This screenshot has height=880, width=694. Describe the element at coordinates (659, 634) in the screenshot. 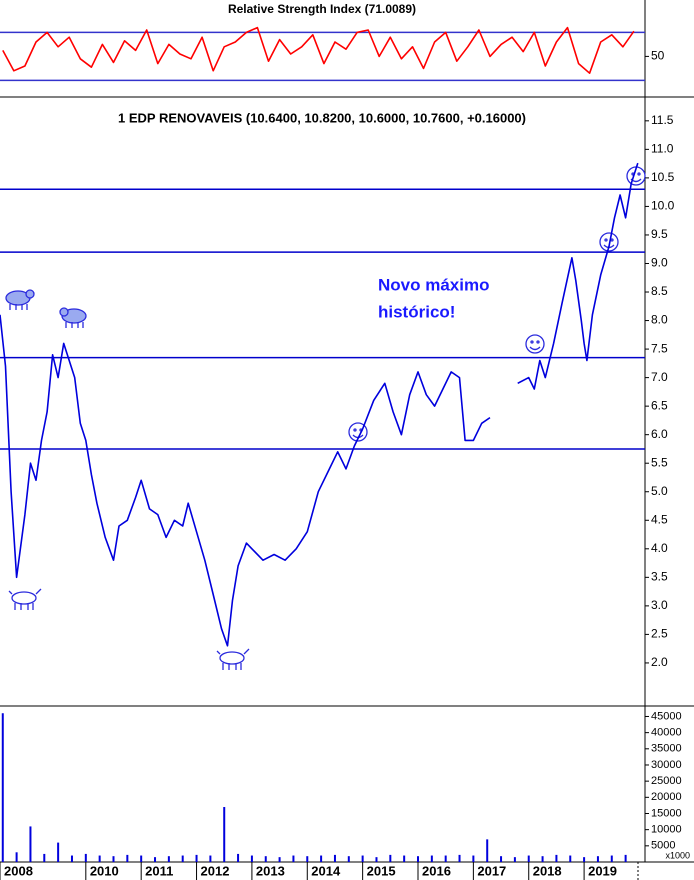

I see `y-tick-label: 2.5` at that location.